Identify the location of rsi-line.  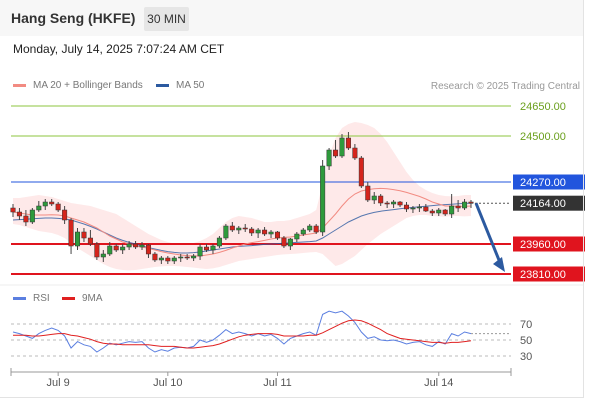
(242, 331).